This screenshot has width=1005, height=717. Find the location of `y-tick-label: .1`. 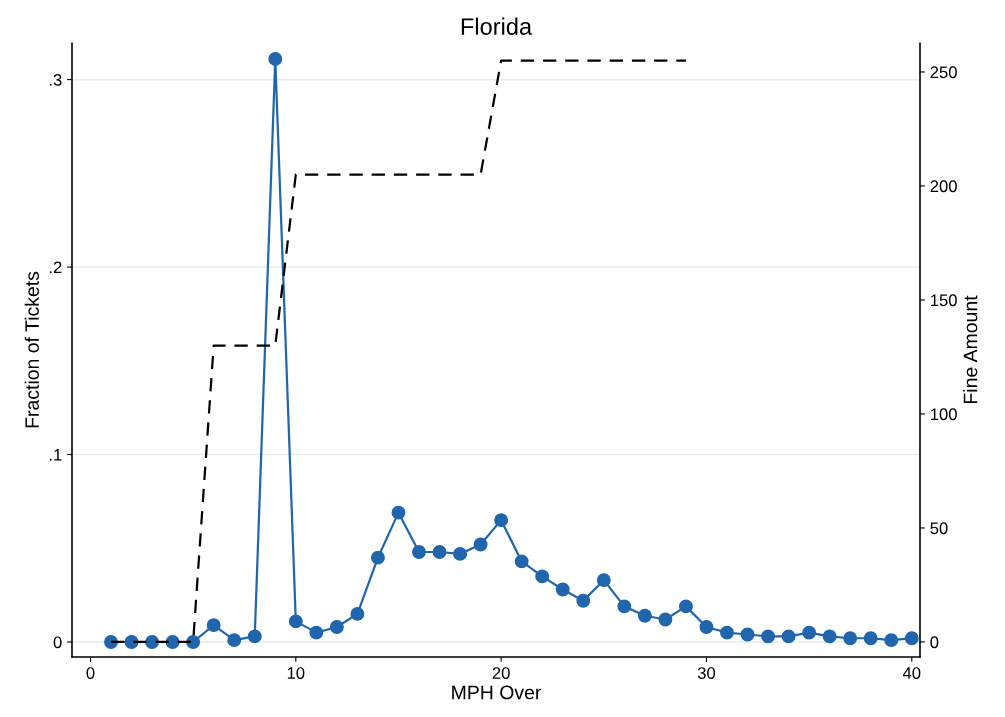

y-tick-label: .1 is located at coordinates (55, 455).